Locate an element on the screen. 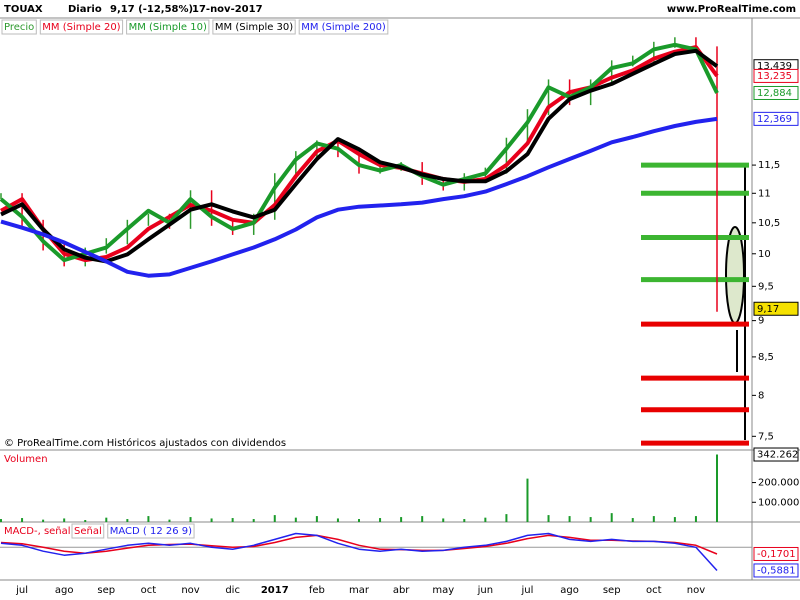 Image resolution: width=800 pixels, height=600 pixels. panel-title: Volumen is located at coordinates (26, 459).